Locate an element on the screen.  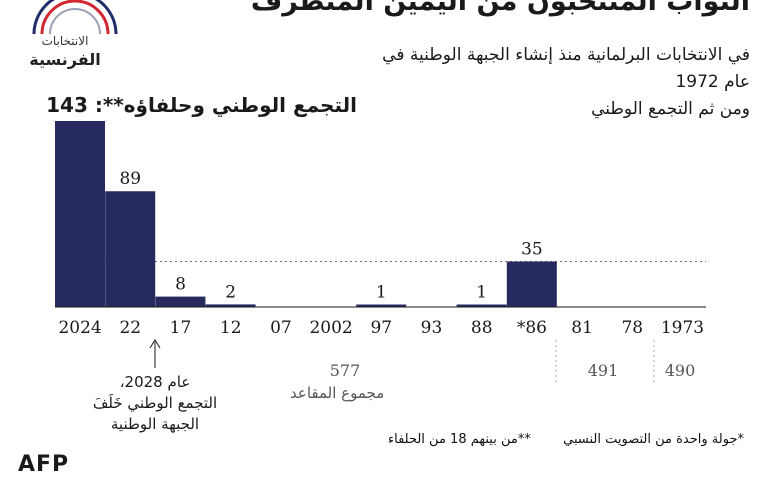
chart-title: النواب المنتخبون من اليمين المتطرف is located at coordinates (500, 8).